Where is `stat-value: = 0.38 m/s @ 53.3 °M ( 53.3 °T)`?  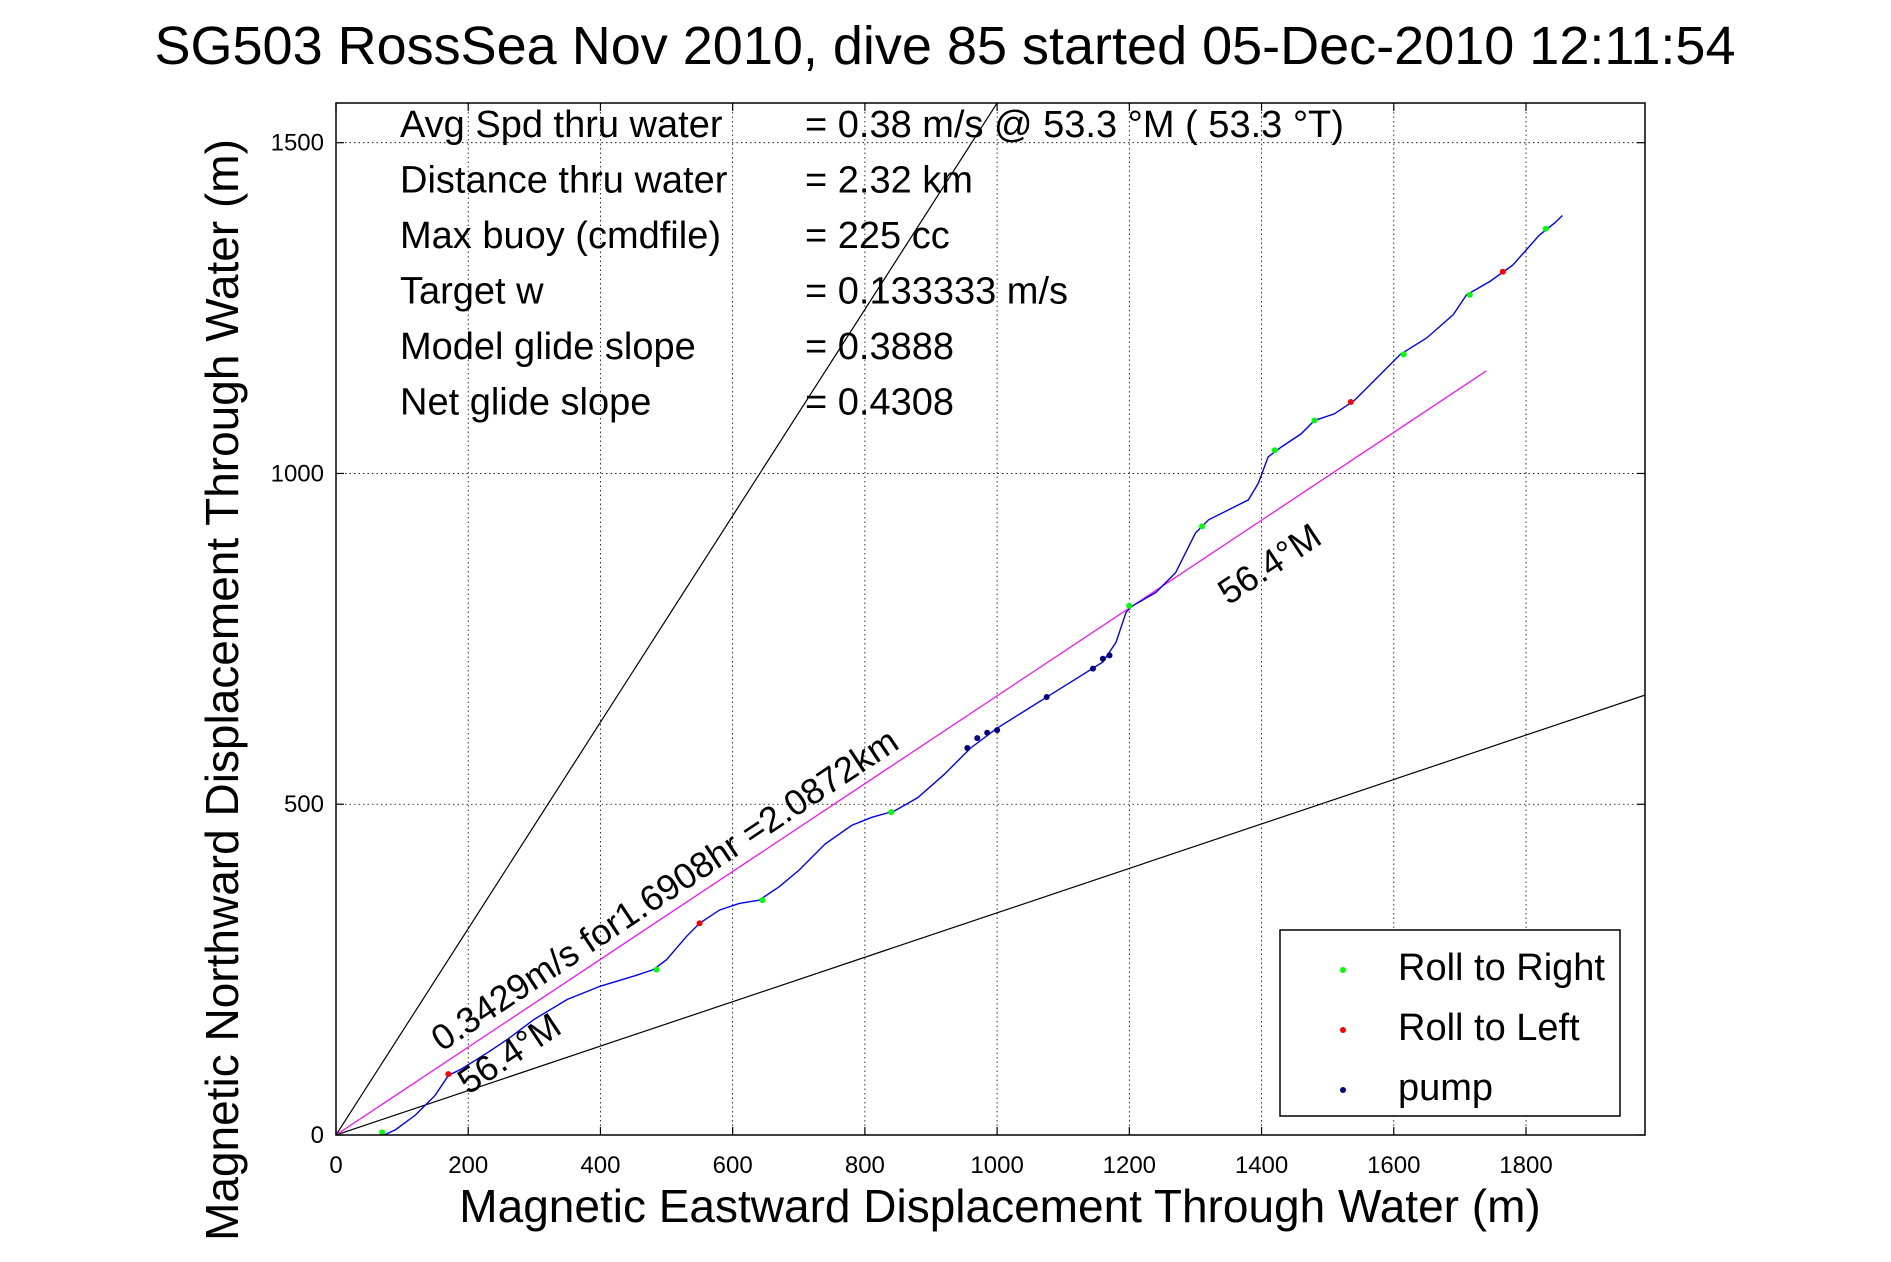
stat-value: = 0.38 m/s @ 53.3 °M ( 53.3 °T) is located at coordinates (1074, 125).